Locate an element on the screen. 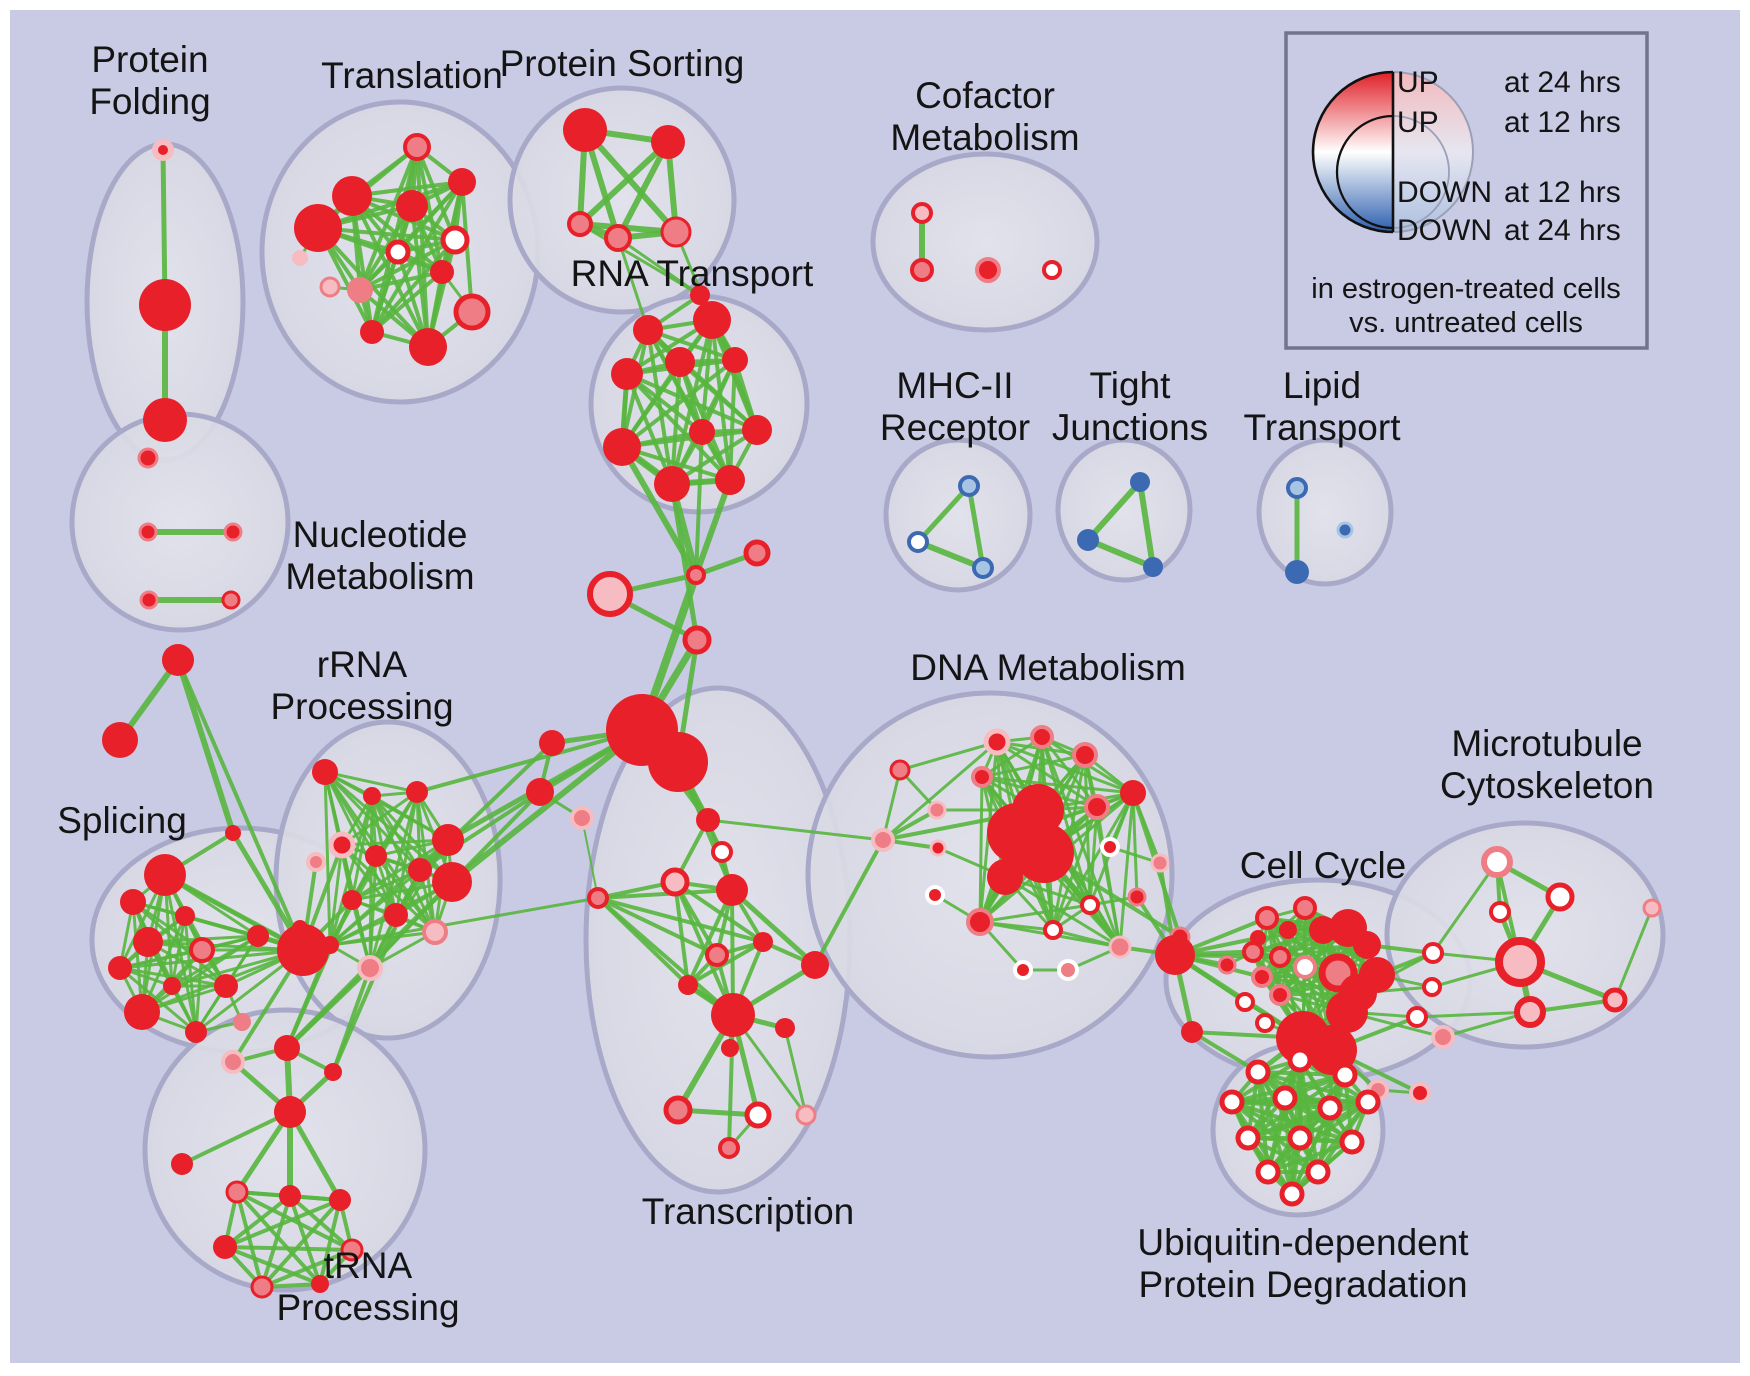 Image resolution: width=1750 pixels, height=1376 pixels. legend-direction-label: UP is located at coordinates (1418, 122).